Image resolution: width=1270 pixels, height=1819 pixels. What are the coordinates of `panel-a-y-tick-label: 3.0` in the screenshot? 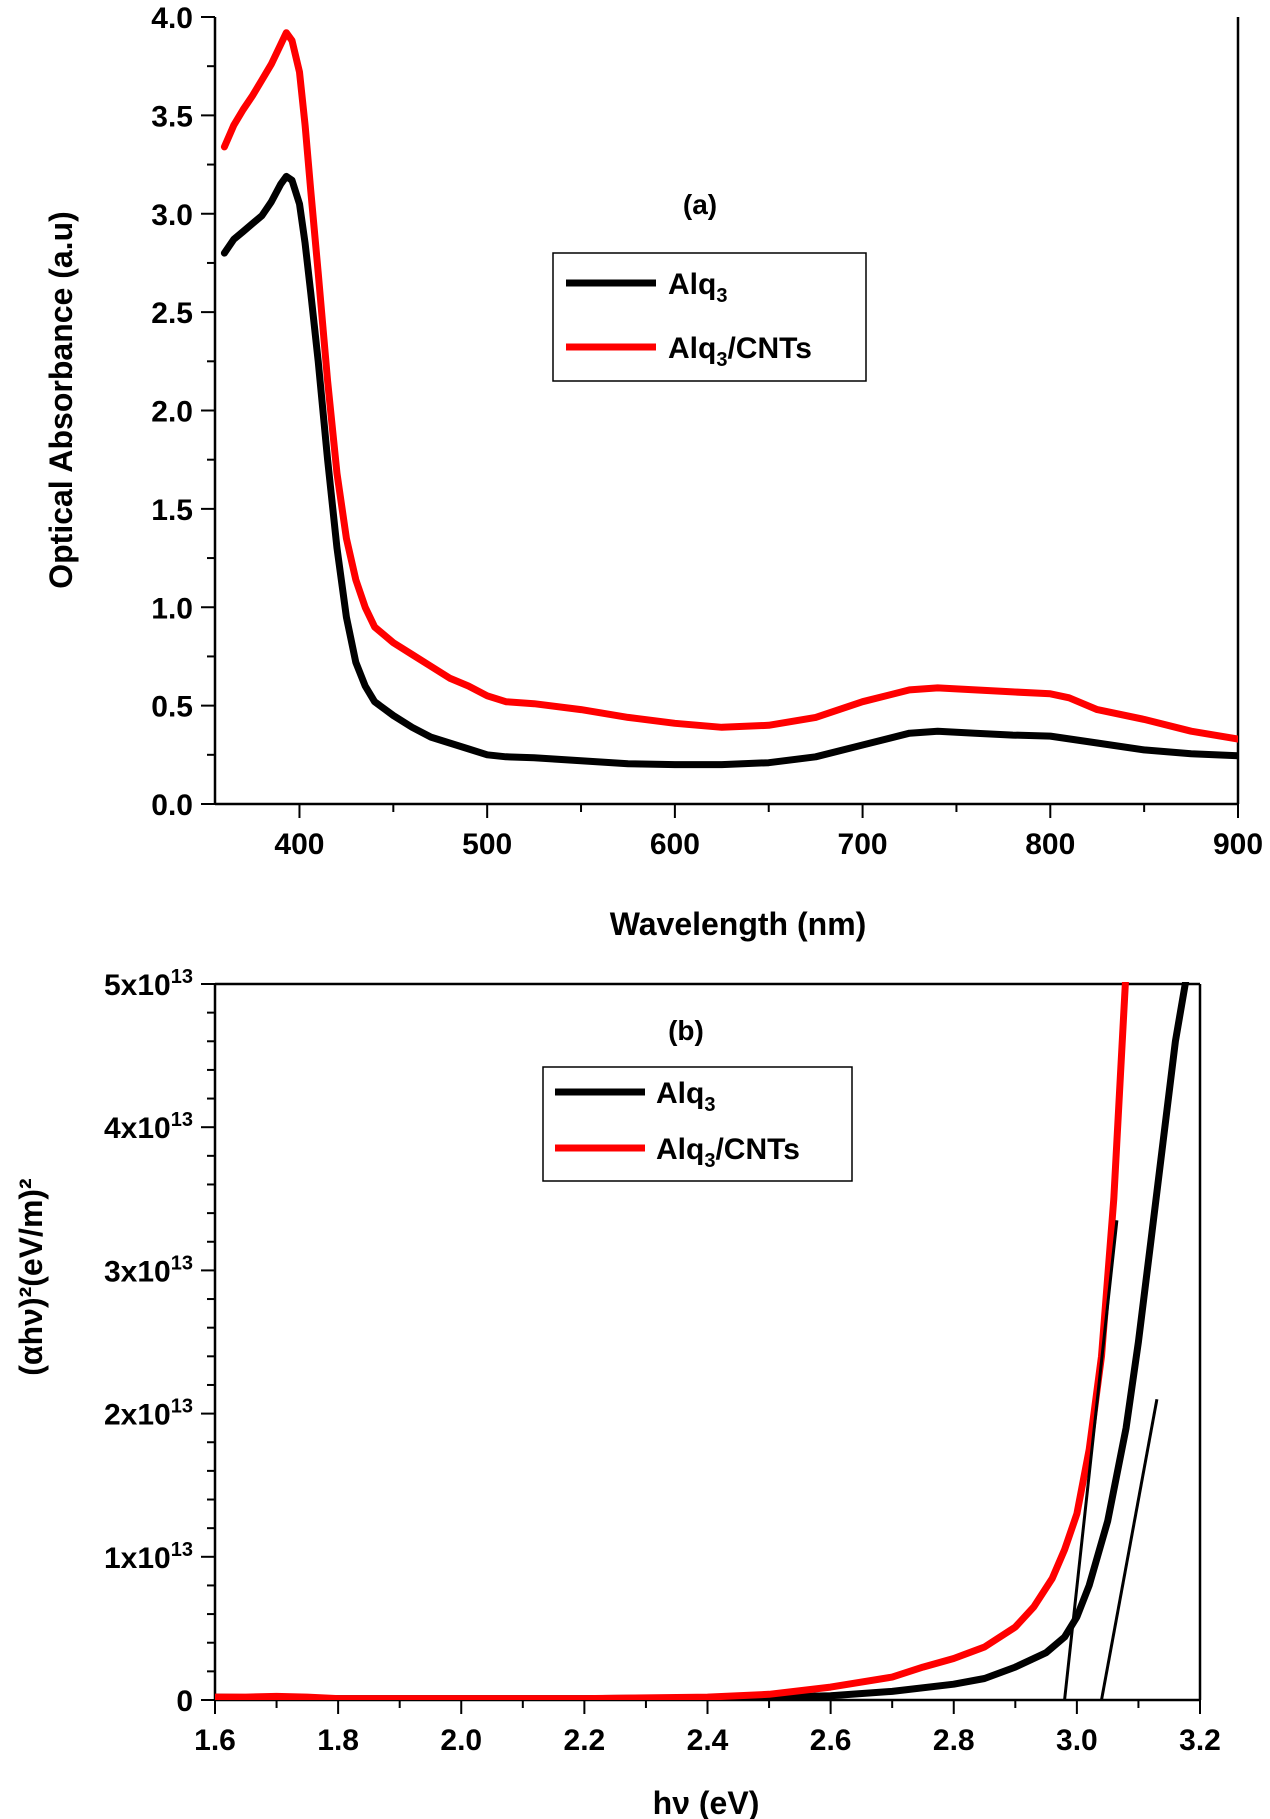 It's located at (172, 215).